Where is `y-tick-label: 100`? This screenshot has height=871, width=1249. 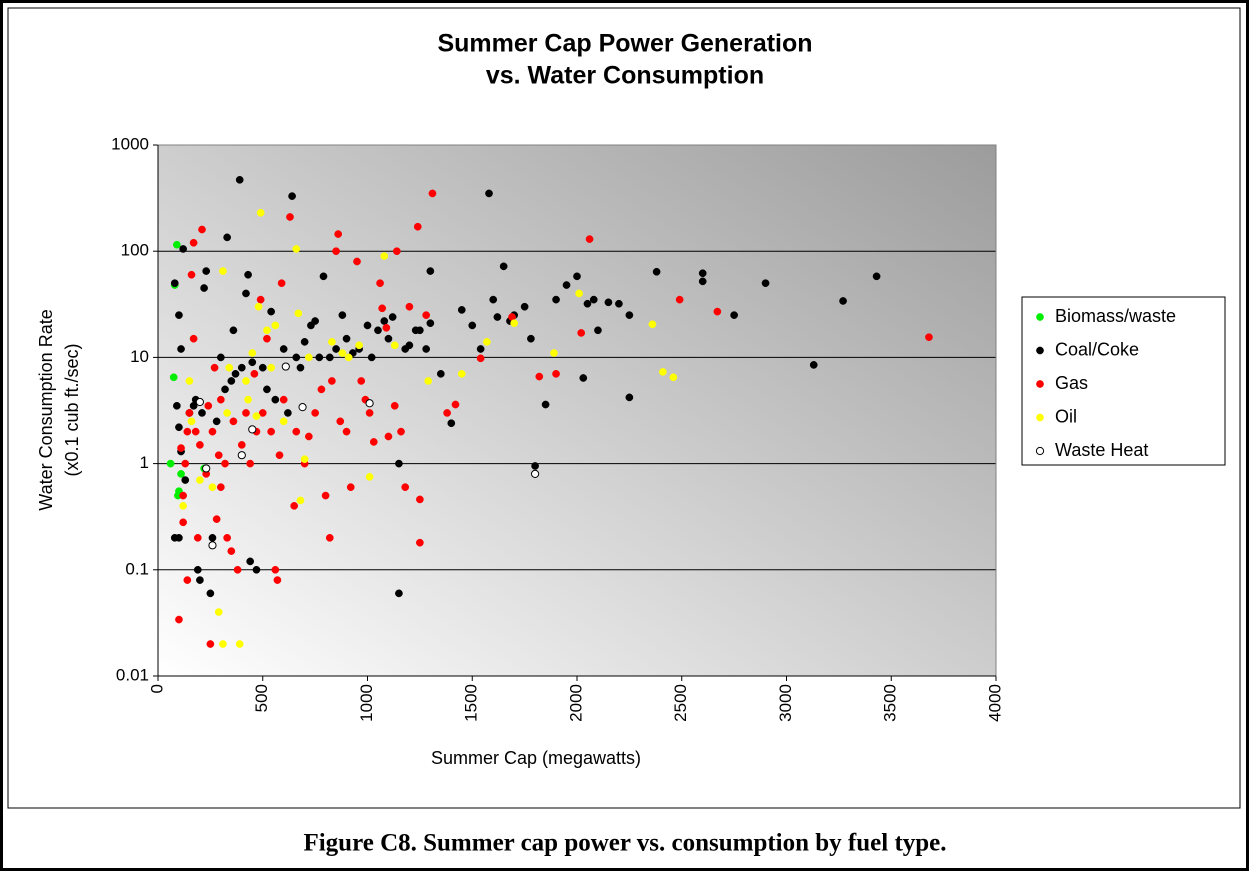
y-tick-label: 100 is located at coordinates (135, 250).